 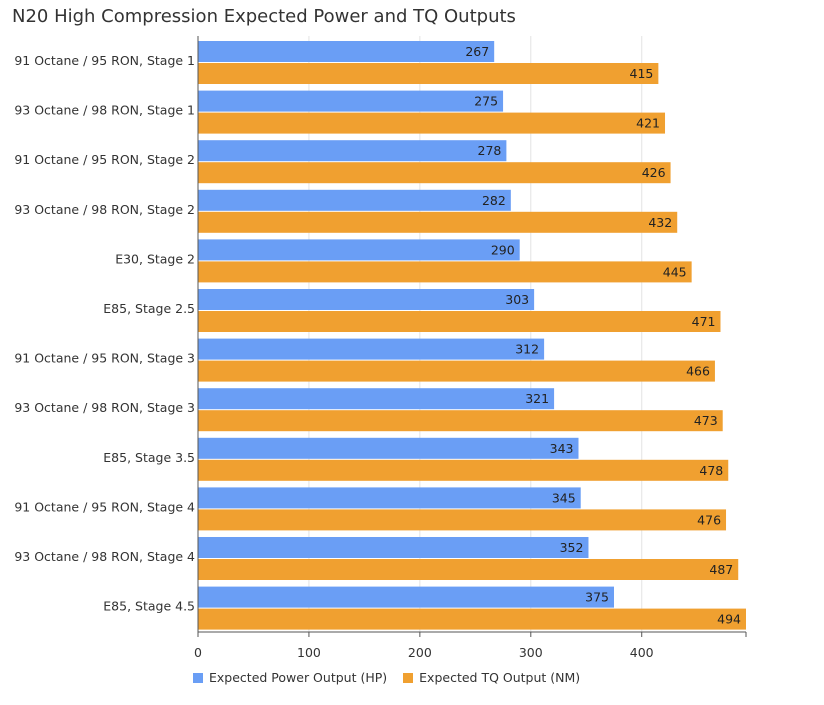 What do you see at coordinates (698, 371) in the screenshot?
I see `bar-value-label: 466` at bounding box center [698, 371].